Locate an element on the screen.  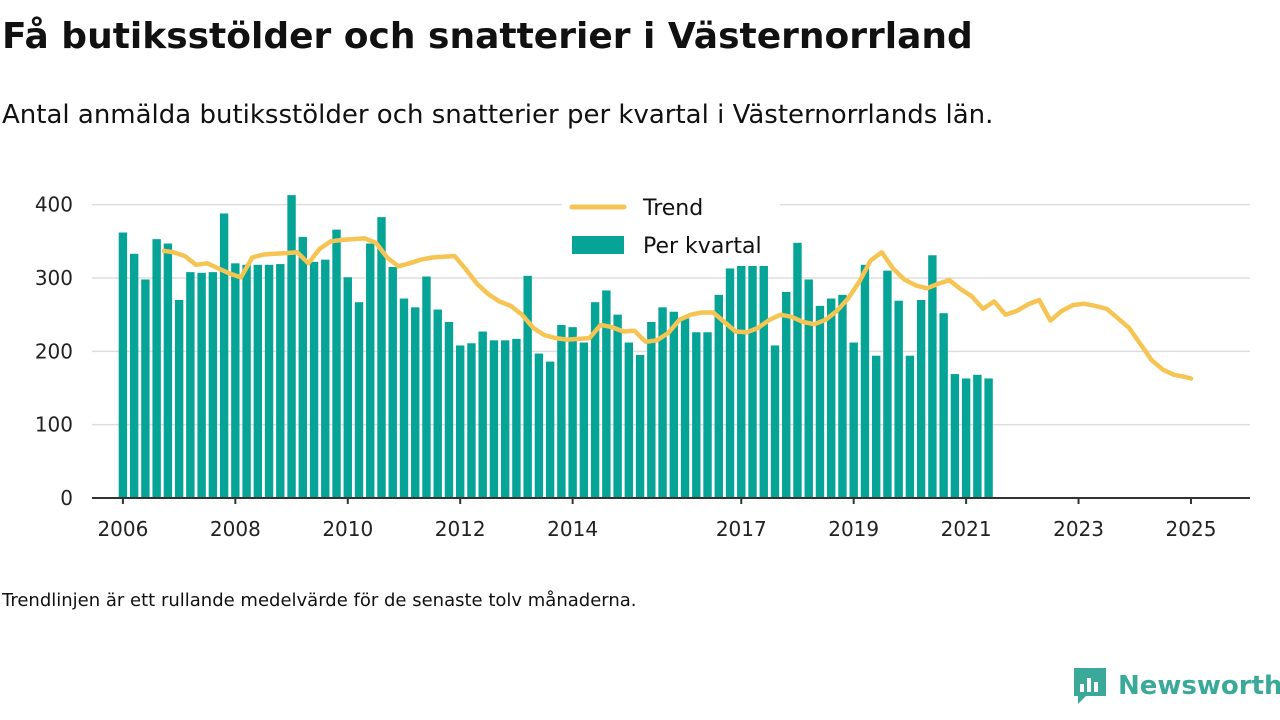
x-tick-label: 2021 is located at coordinates (966, 529).